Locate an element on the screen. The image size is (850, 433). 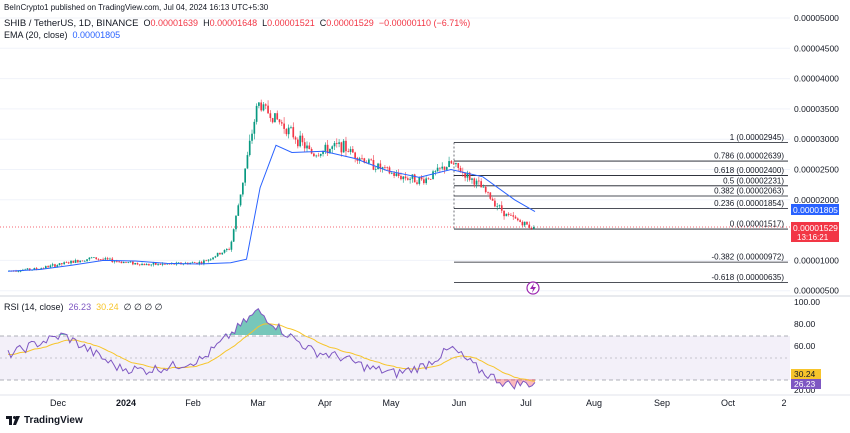
rsi-line is located at coordinates (271, 348).